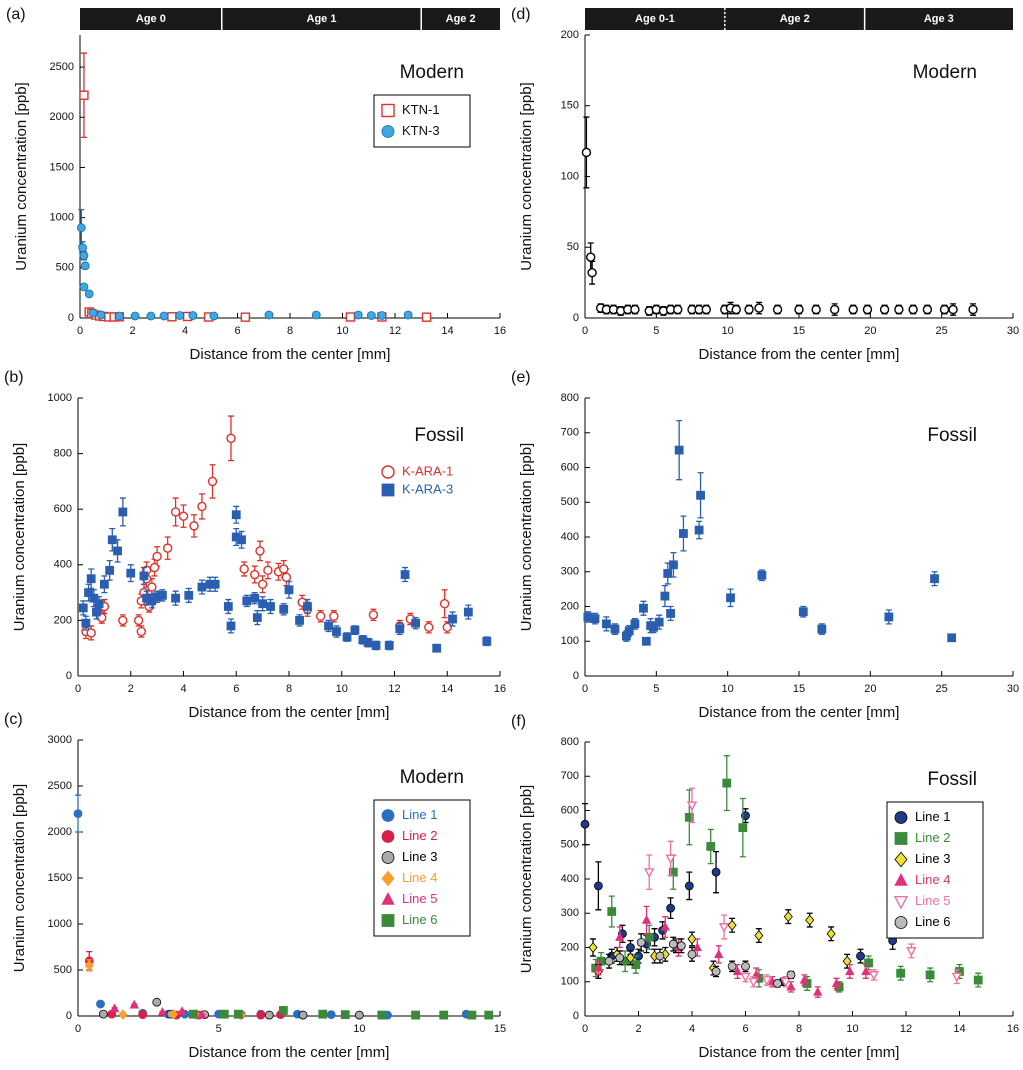 The image size is (1023, 1070). What do you see at coordinates (427, 488) in the screenshot?
I see `legend-text: K-ARA-3` at bounding box center [427, 488].